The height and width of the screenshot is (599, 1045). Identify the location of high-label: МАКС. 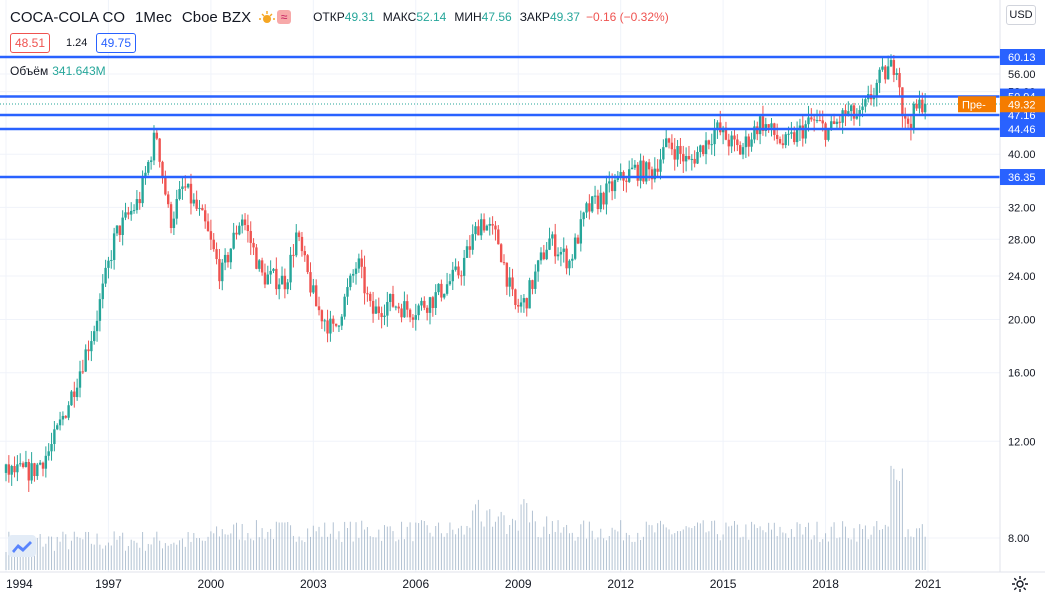
(399, 17).